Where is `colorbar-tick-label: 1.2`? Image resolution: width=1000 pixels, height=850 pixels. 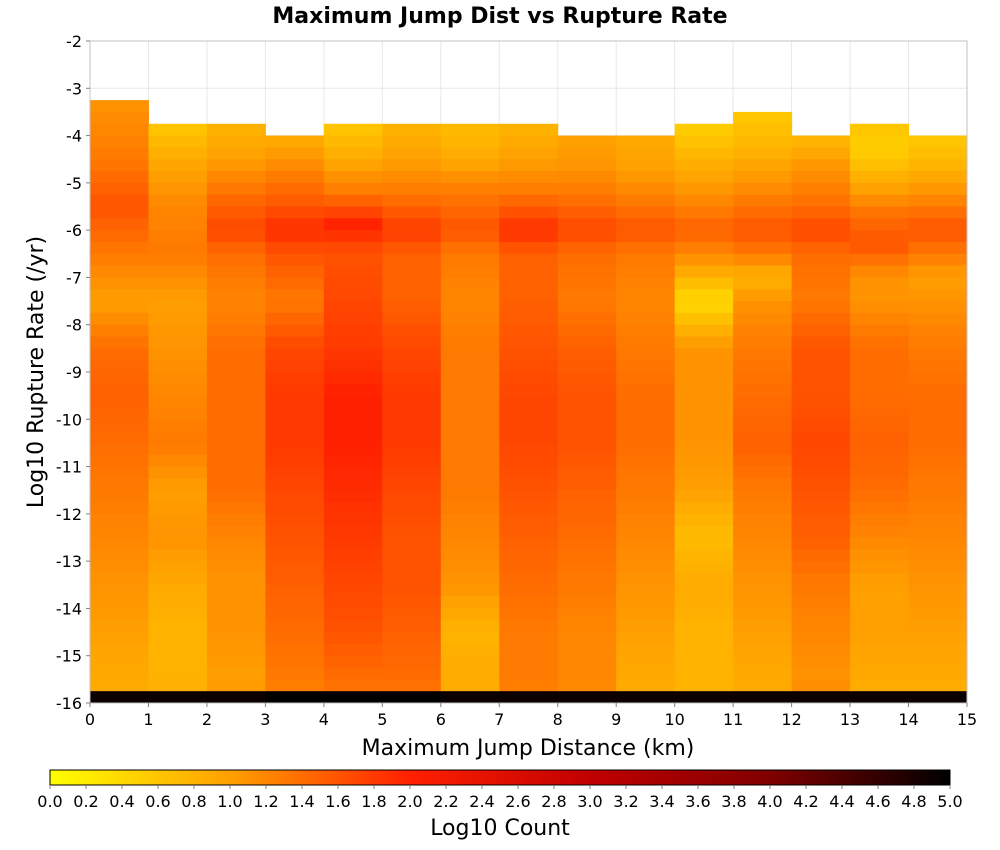 colorbar-tick-label: 1.2 is located at coordinates (265, 801).